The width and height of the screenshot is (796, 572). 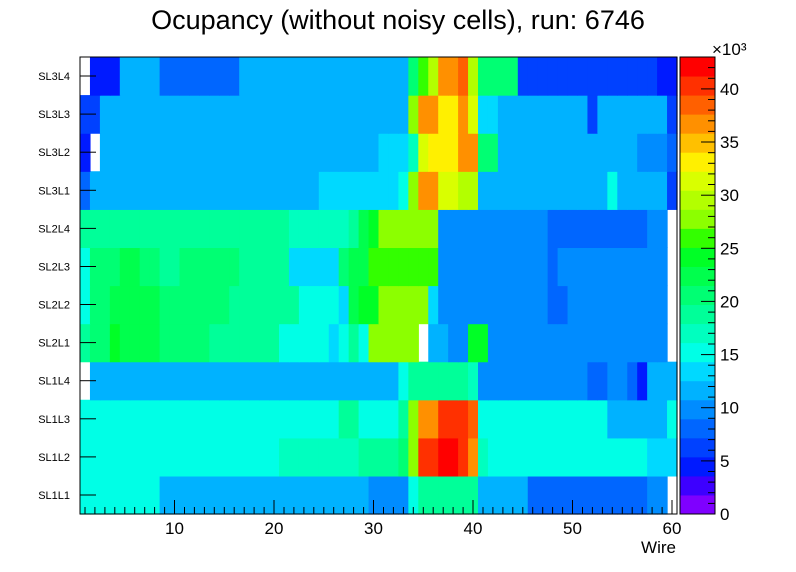 What do you see at coordinates (54, 153) in the screenshot?
I see `y-tick-label: SL3L2` at bounding box center [54, 153].